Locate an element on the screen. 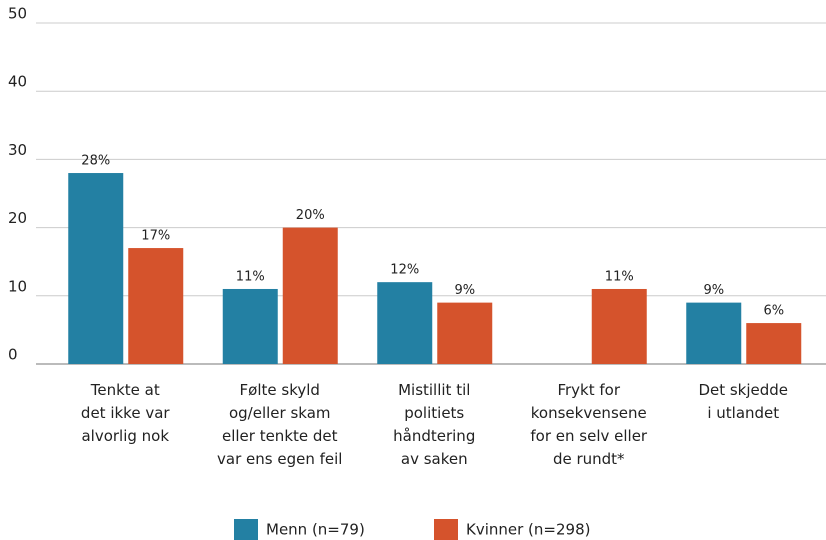  x-tick-label: Tenkte at det ikke var alvorlig nok is located at coordinates (125, 413).